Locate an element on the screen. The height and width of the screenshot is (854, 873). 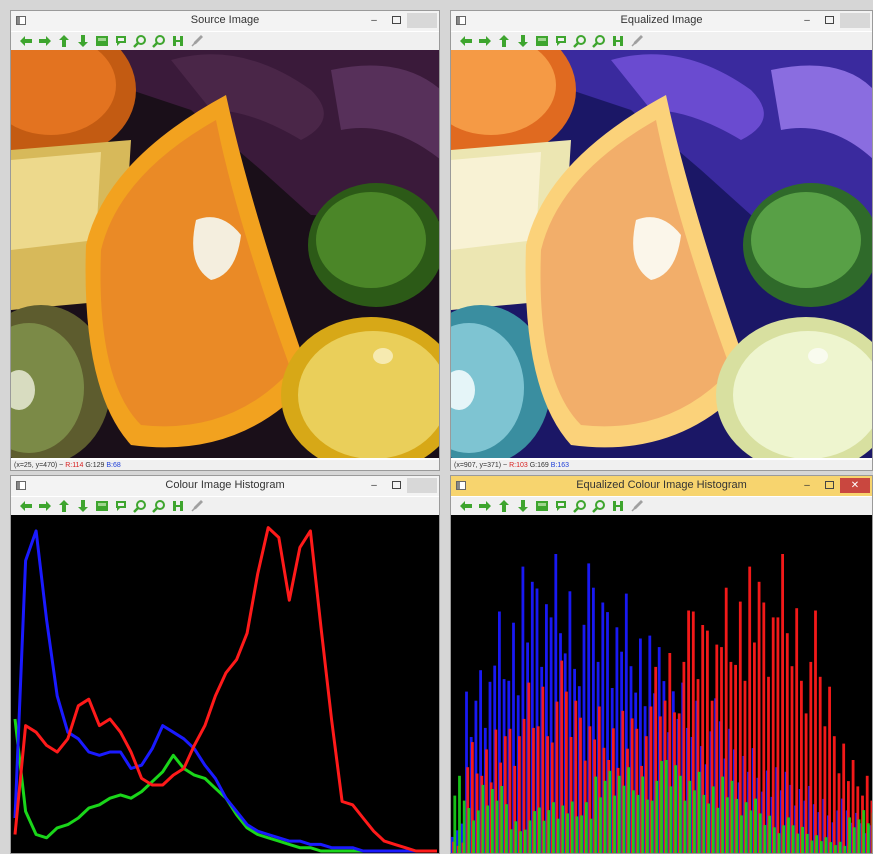
eqhist-titlebar: Equalized Colour Image Histogram – ✕ is located at coordinates (661, 486).